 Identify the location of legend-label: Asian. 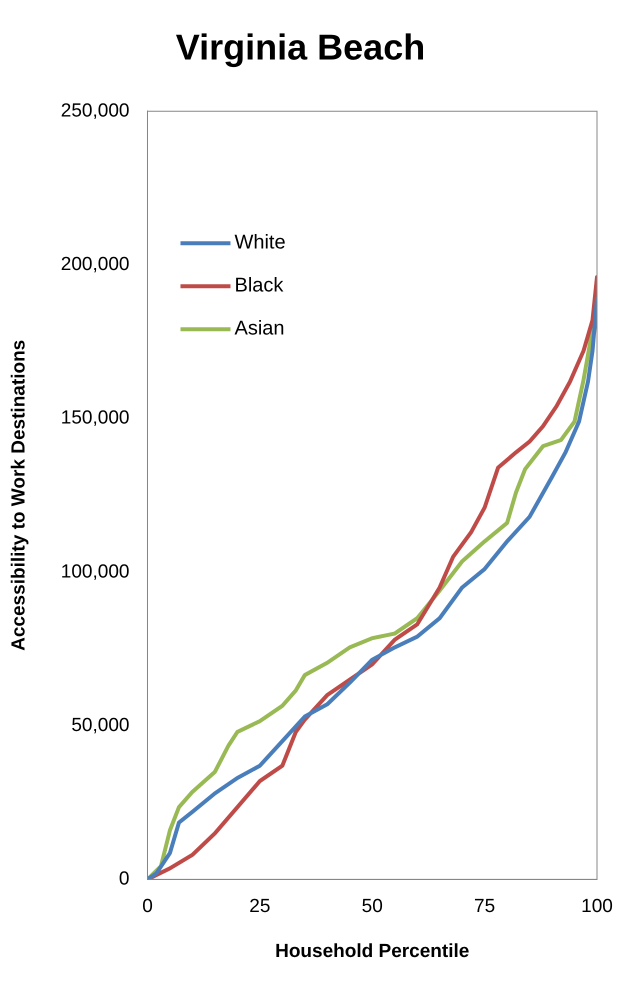
(259, 329).